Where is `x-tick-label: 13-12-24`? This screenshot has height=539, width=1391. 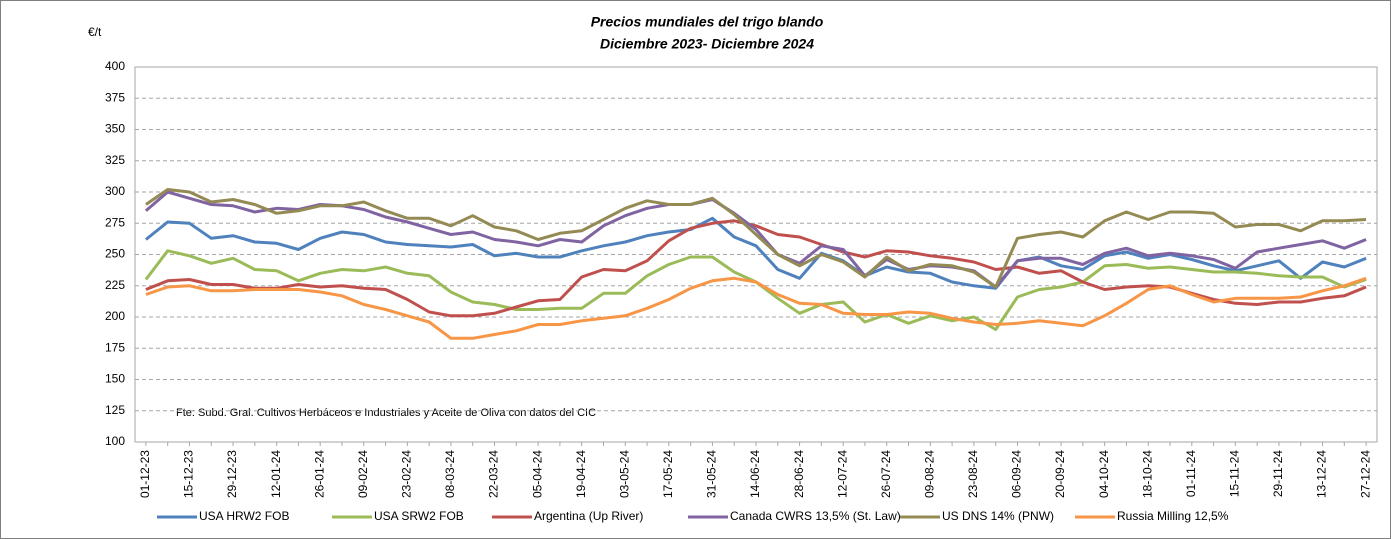 x-tick-label: 13-12-24 is located at coordinates (1322, 474).